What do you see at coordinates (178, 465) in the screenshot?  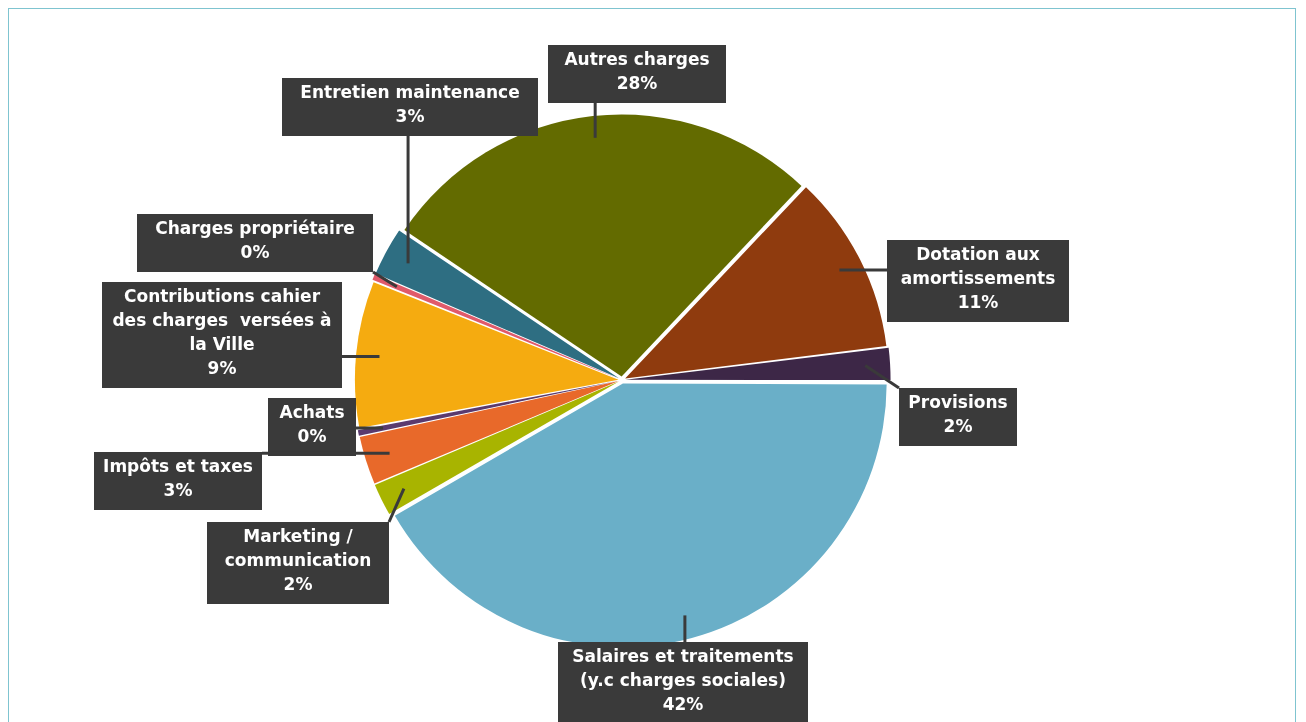 I see `slice-label: Impôts et taxes` at bounding box center [178, 465].